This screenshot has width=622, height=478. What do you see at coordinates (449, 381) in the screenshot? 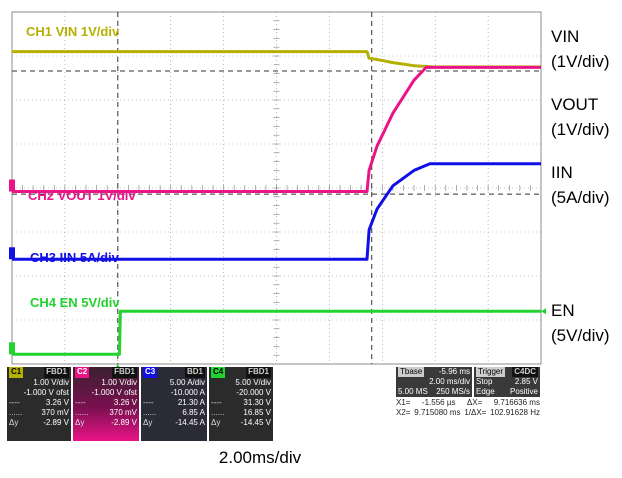
I see `tbase-div: 2.00 ms/div` at bounding box center [449, 381].